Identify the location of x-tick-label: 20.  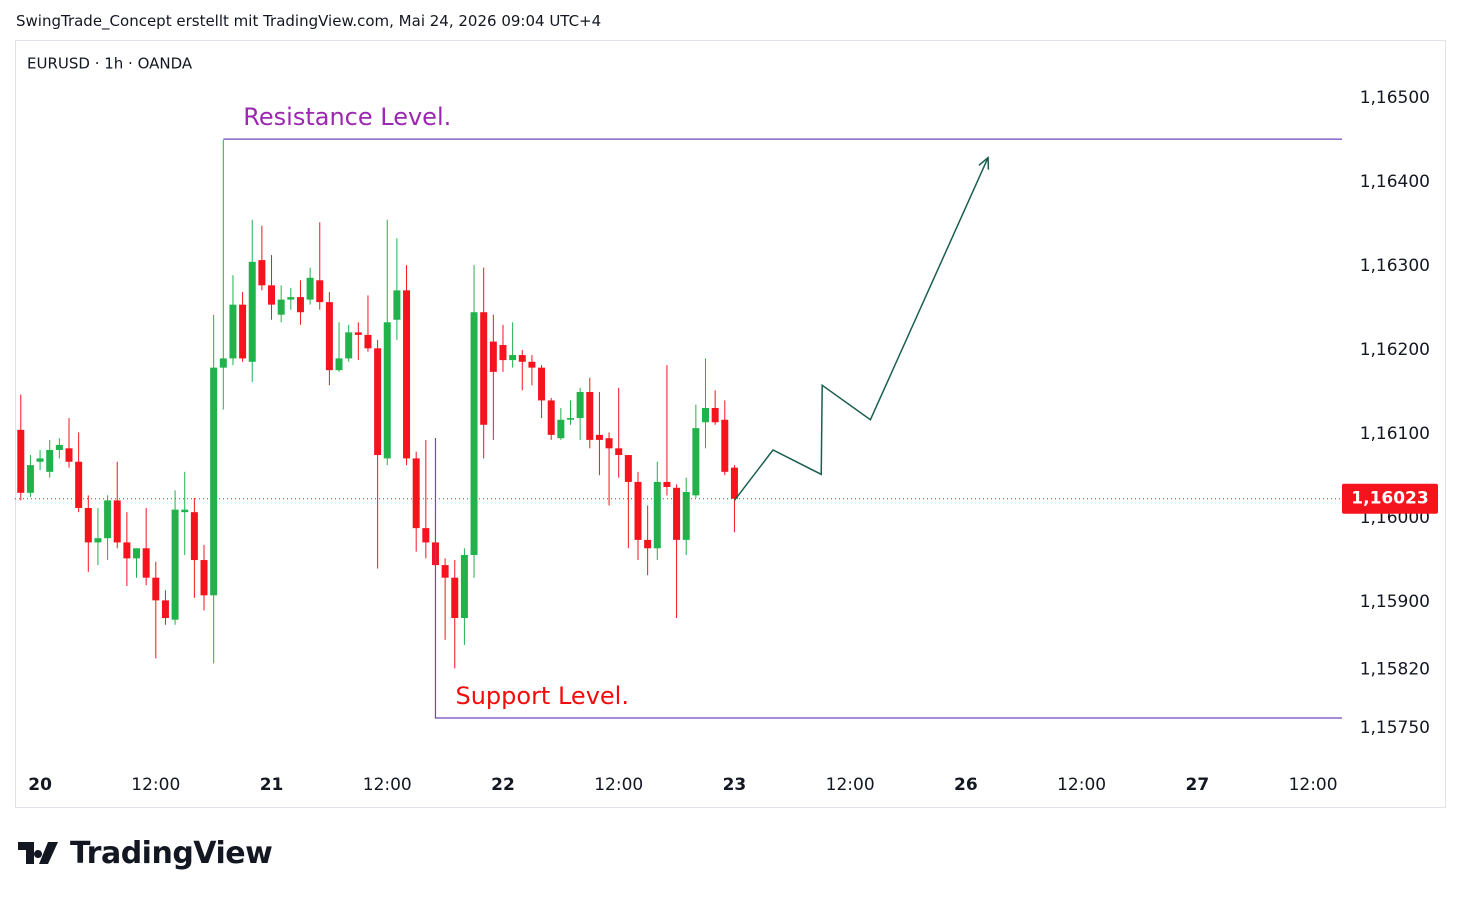
(40, 785).